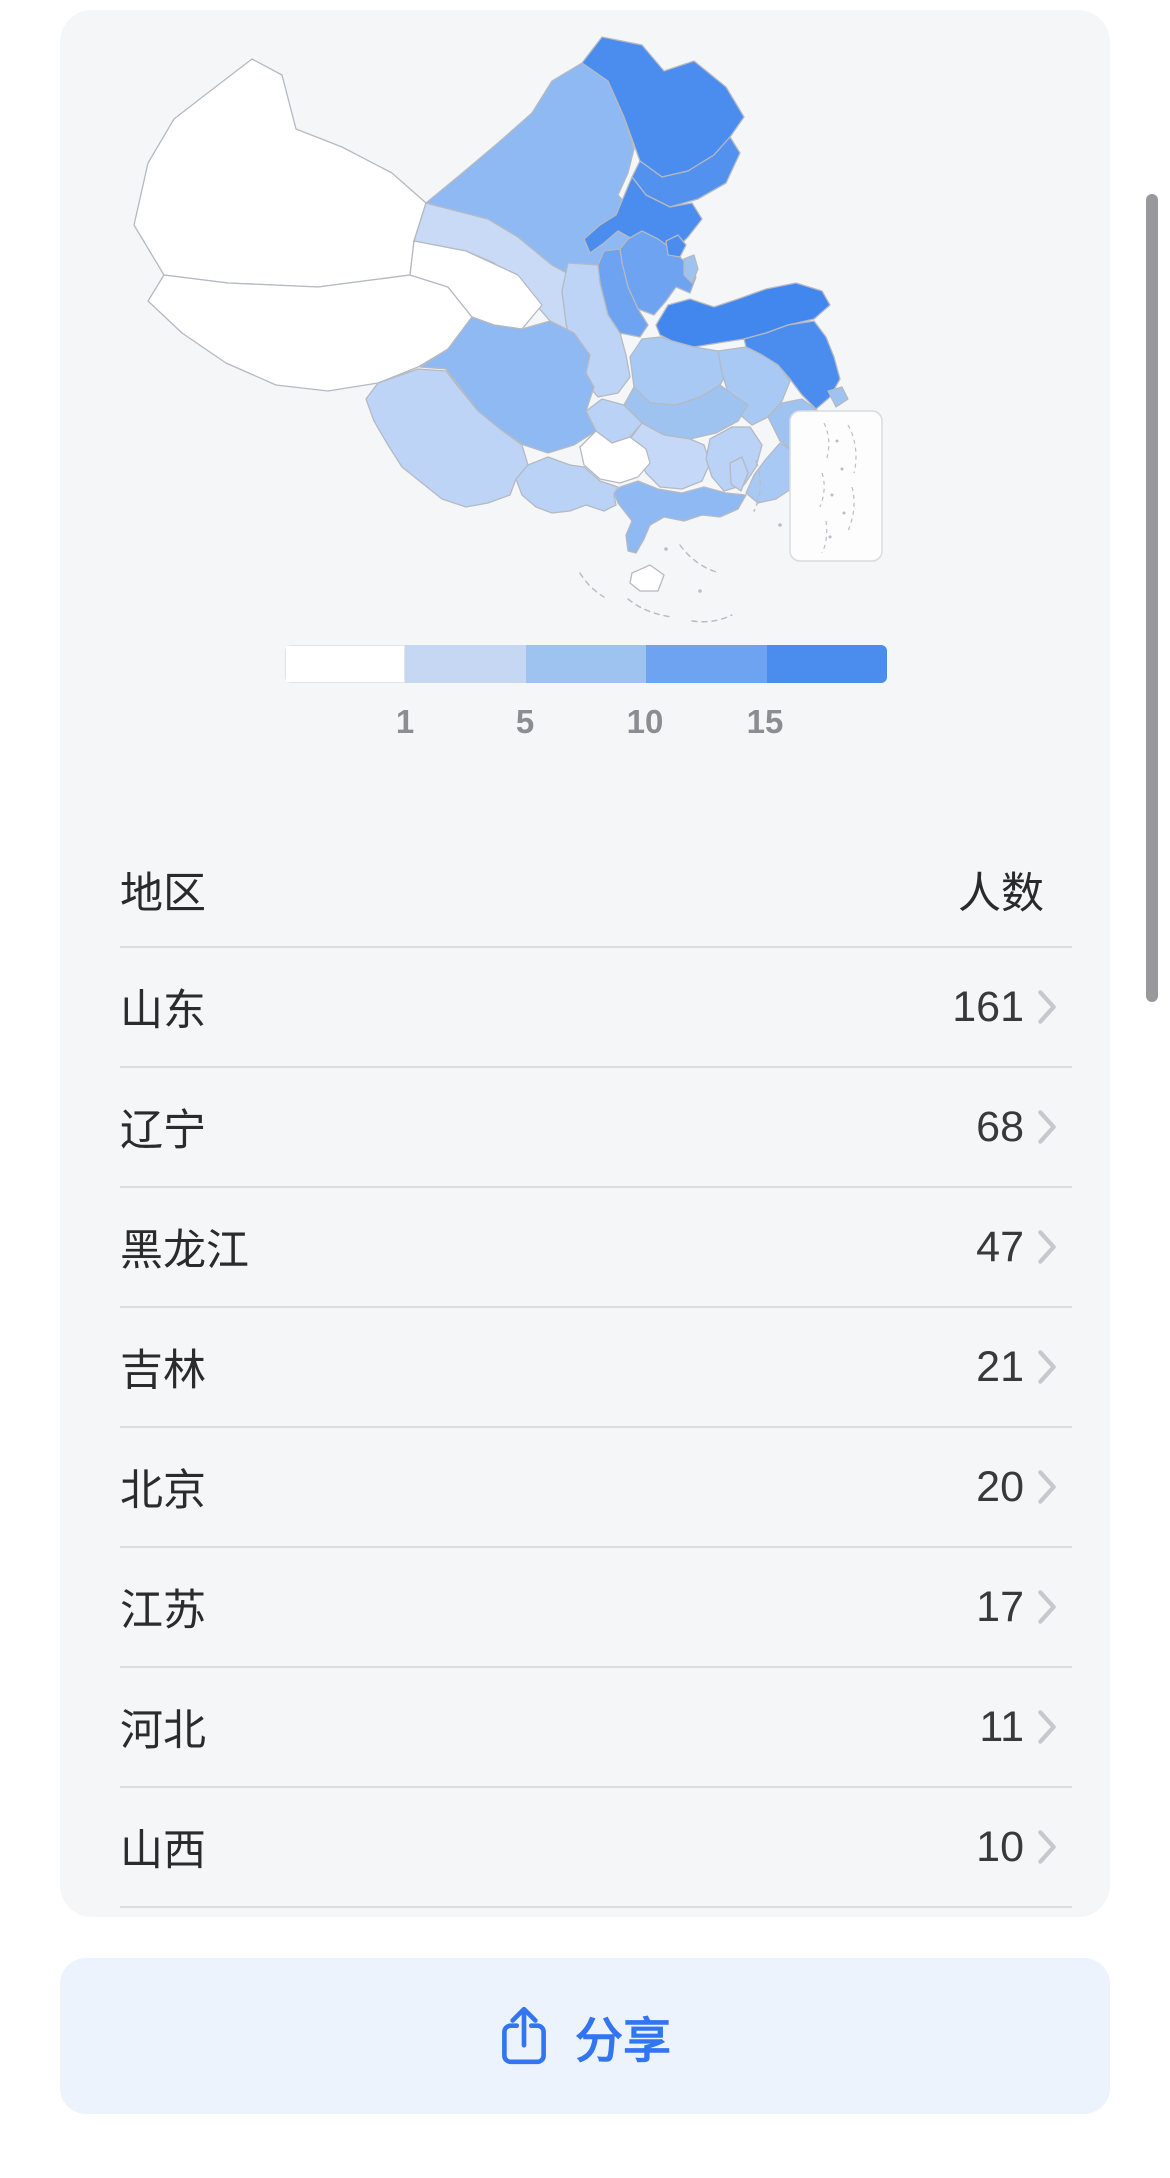  I want to click on province-guangxi, so click(567, 485).